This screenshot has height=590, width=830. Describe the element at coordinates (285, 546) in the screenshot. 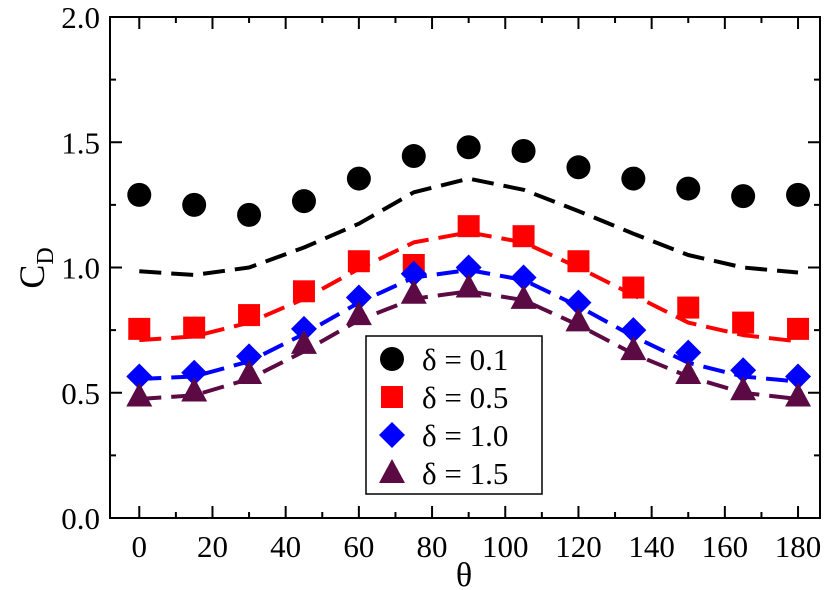

I see `x-tick-label: 40` at that location.